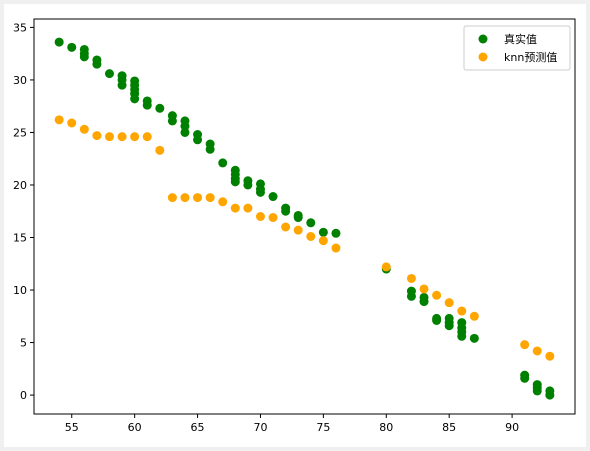 This screenshot has width=590, height=451. Describe the element at coordinates (72, 427) in the screenshot. I see `x-tick-label: 55` at that location.